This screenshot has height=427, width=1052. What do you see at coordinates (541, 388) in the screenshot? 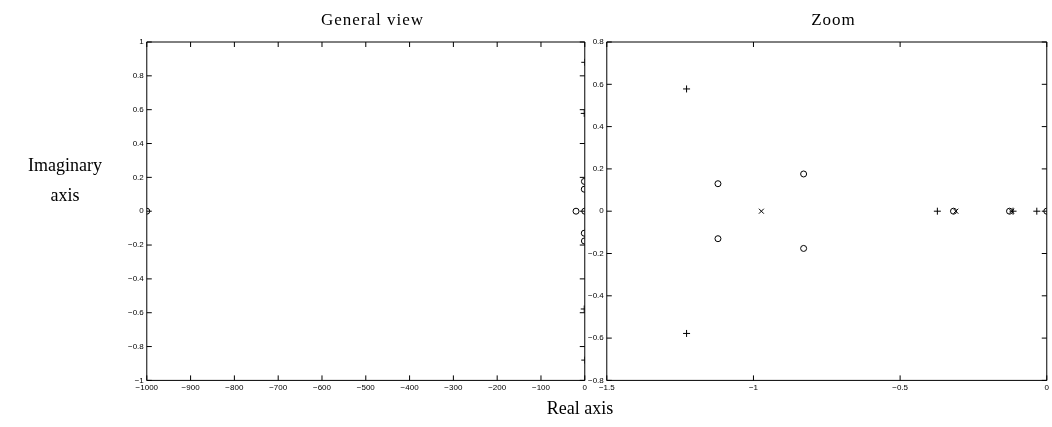
I see `x-tick-label: −100` at bounding box center [541, 388].